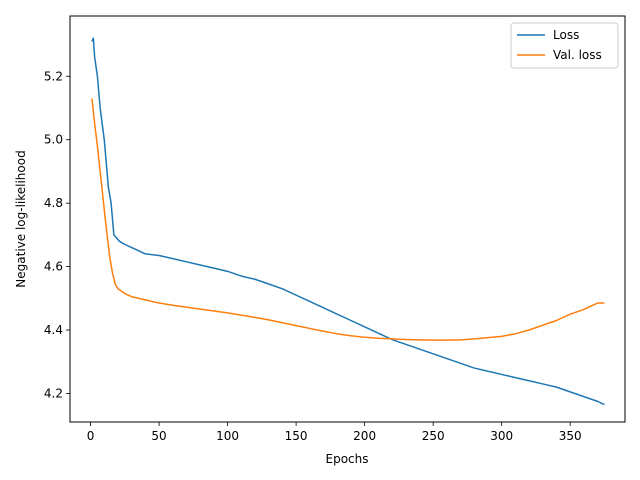  I want to click on y-axis: 4.2 4.4 4.6 4.8 5.0 5.2, so click(57, 234).